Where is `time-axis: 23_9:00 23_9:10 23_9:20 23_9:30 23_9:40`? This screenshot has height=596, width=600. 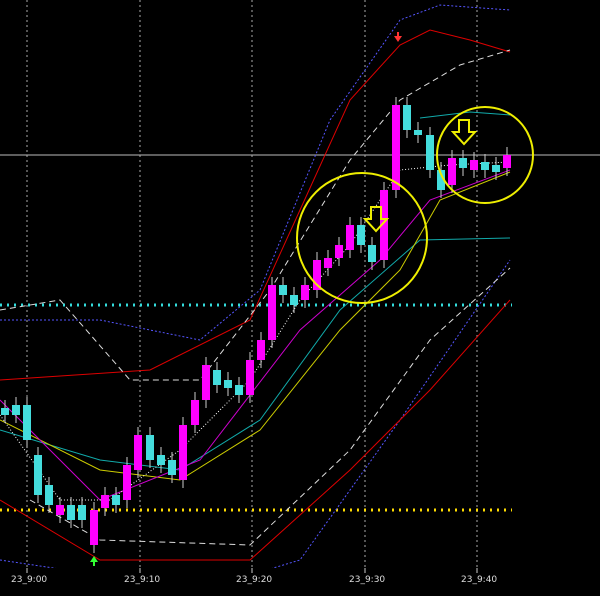
time-axis: 23_9:00 23_9:10 23_9:20 23_9:30 23_9:40 is located at coordinates (254, 576).